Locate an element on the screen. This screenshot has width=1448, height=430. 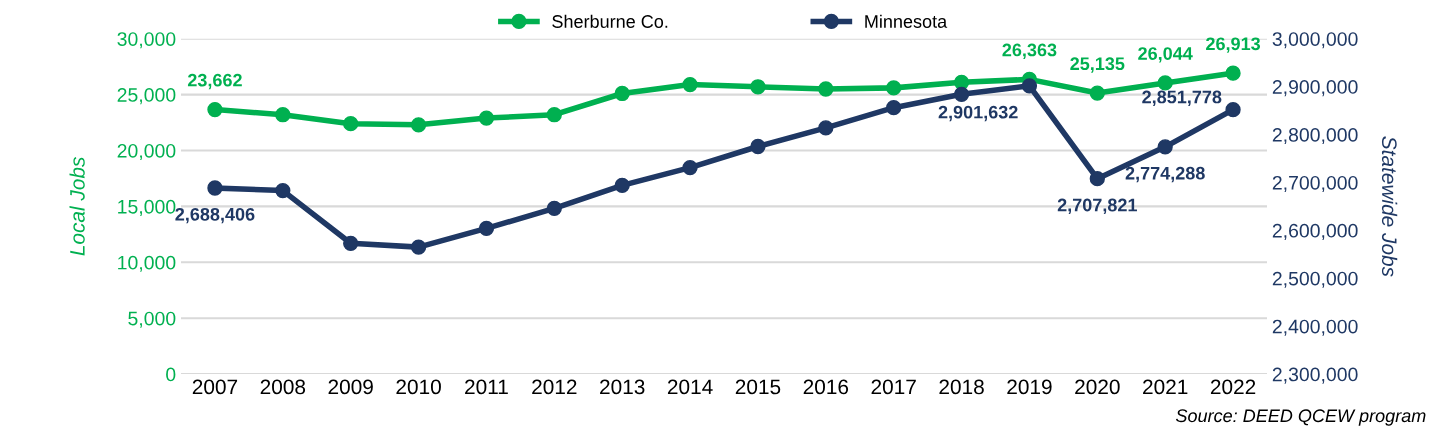
data-label: 25,135 is located at coordinates (1097, 65).